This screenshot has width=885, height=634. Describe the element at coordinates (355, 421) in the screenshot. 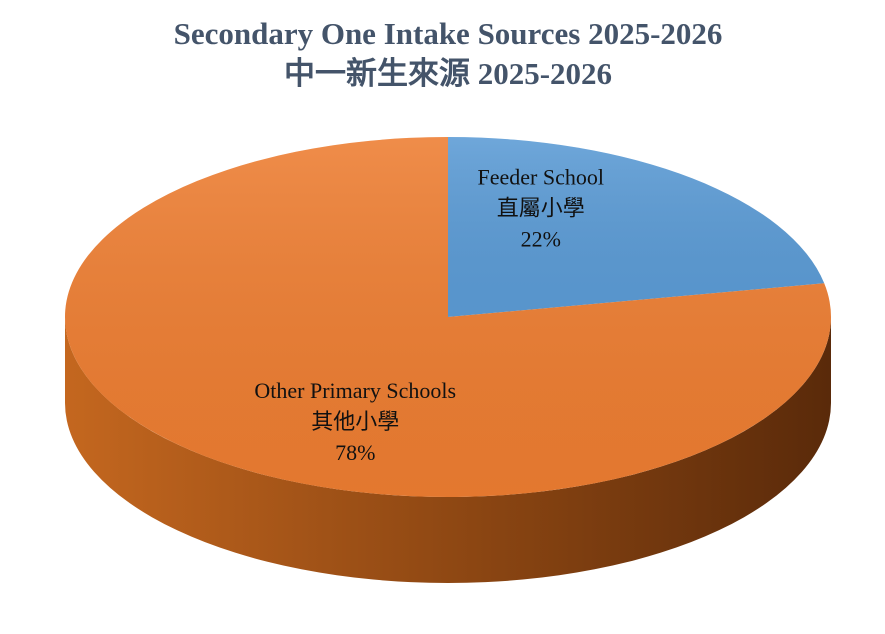

I see `slice-label-zh: 其他小學` at that location.